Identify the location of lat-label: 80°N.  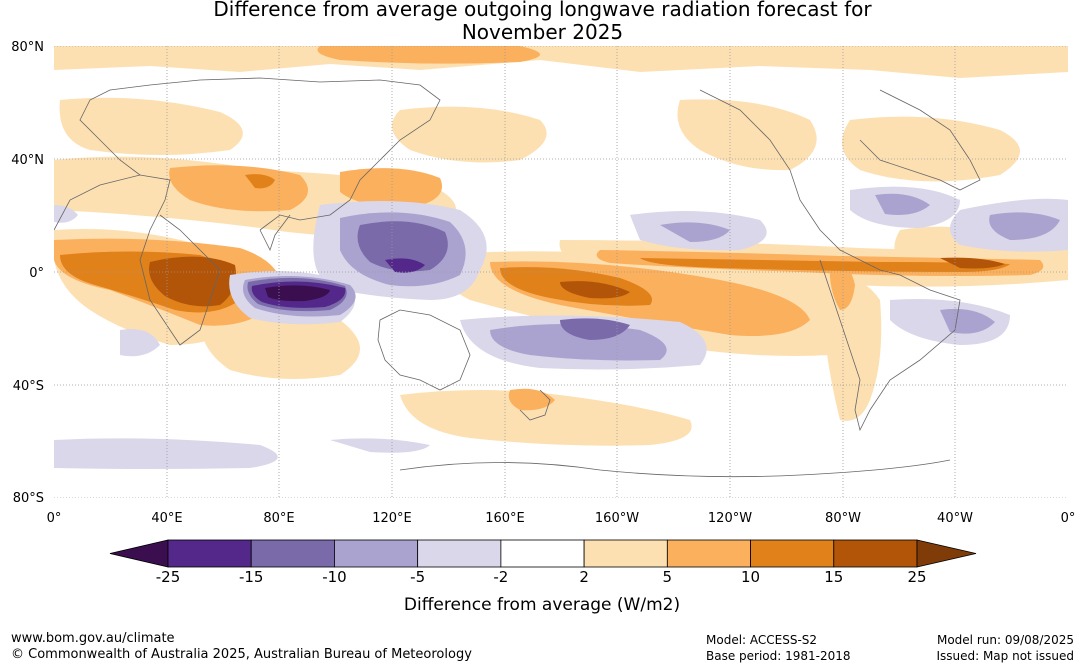
(27, 47).